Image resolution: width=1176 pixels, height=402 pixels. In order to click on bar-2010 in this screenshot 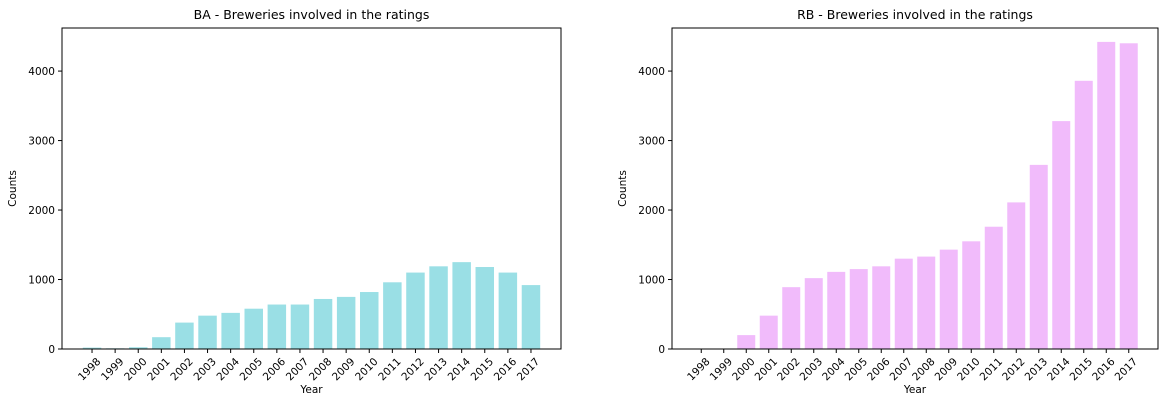, I will do `click(971, 295)`.